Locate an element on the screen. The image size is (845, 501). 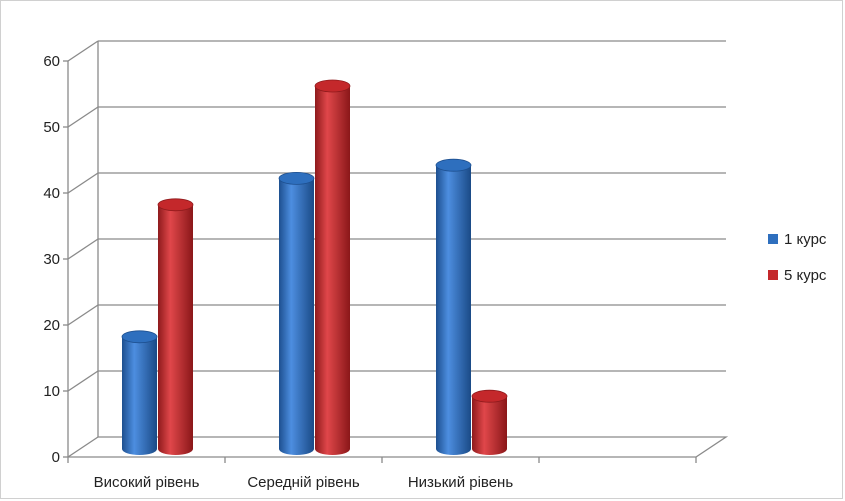
legend-item-series-1: 1 курс is located at coordinates (797, 239).